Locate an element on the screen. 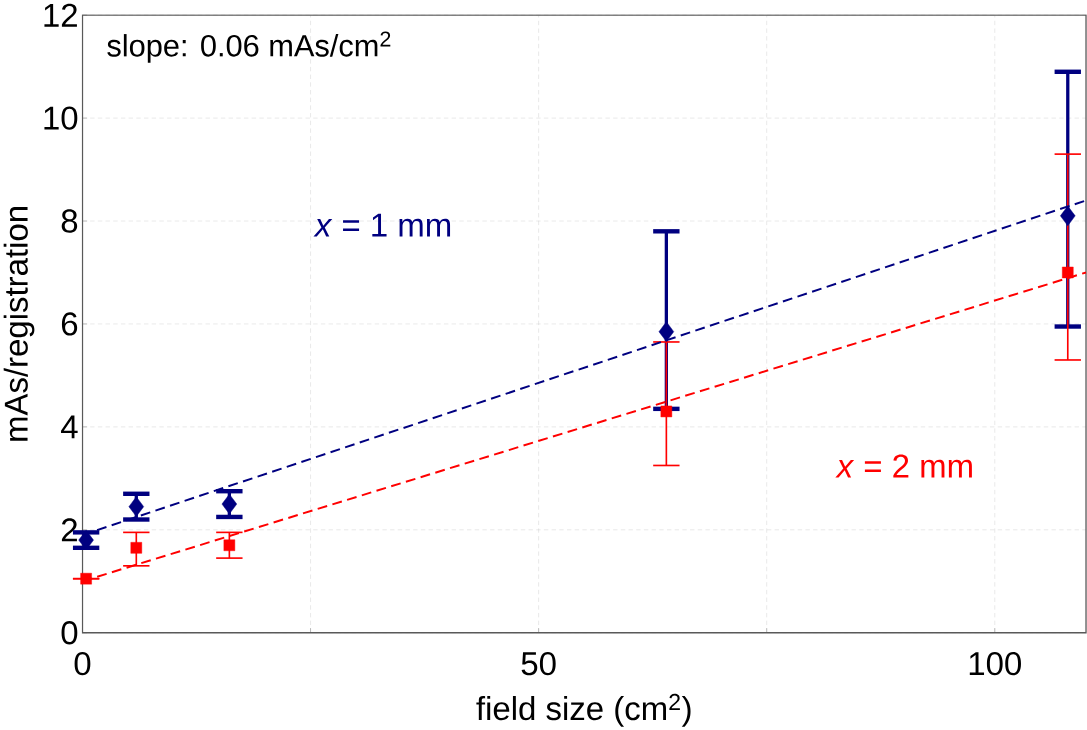 The height and width of the screenshot is (730, 1087). x-tick-label: 50 is located at coordinates (538, 663).